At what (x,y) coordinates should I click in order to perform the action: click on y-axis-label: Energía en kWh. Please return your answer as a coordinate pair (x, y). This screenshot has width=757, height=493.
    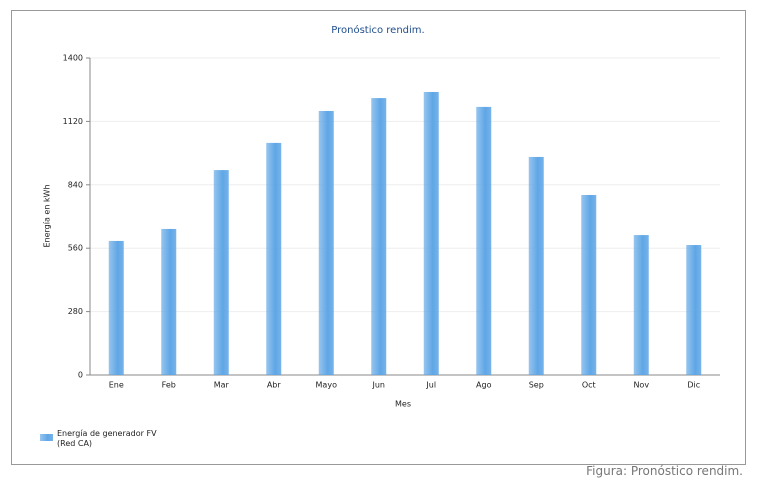
    Looking at the image, I should click on (47, 215).